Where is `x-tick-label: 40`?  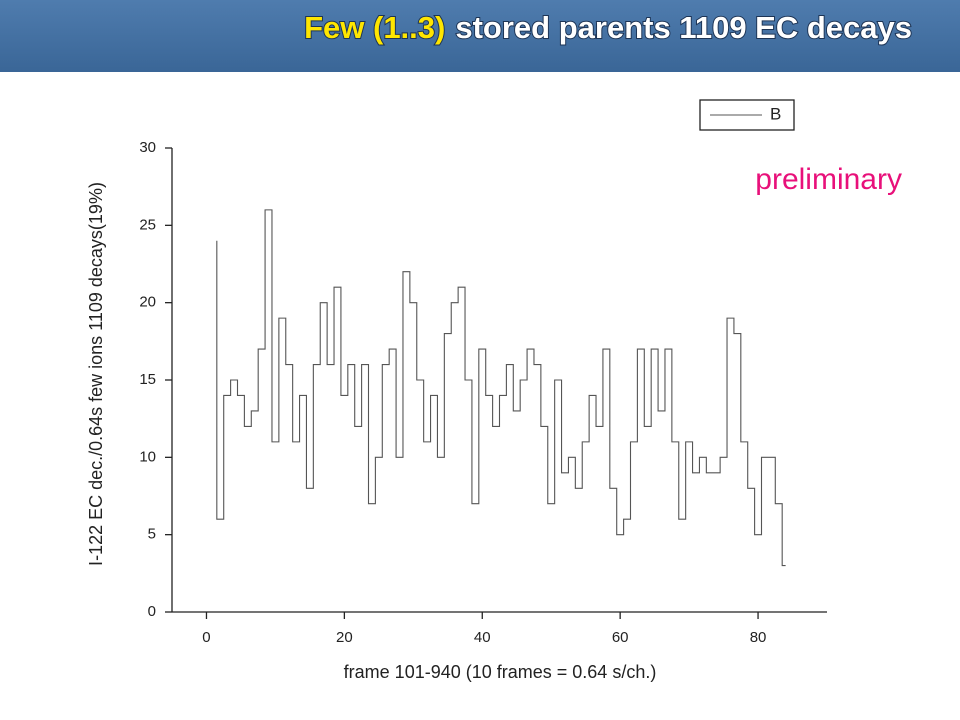
x-tick-label: 40 is located at coordinates (482, 637).